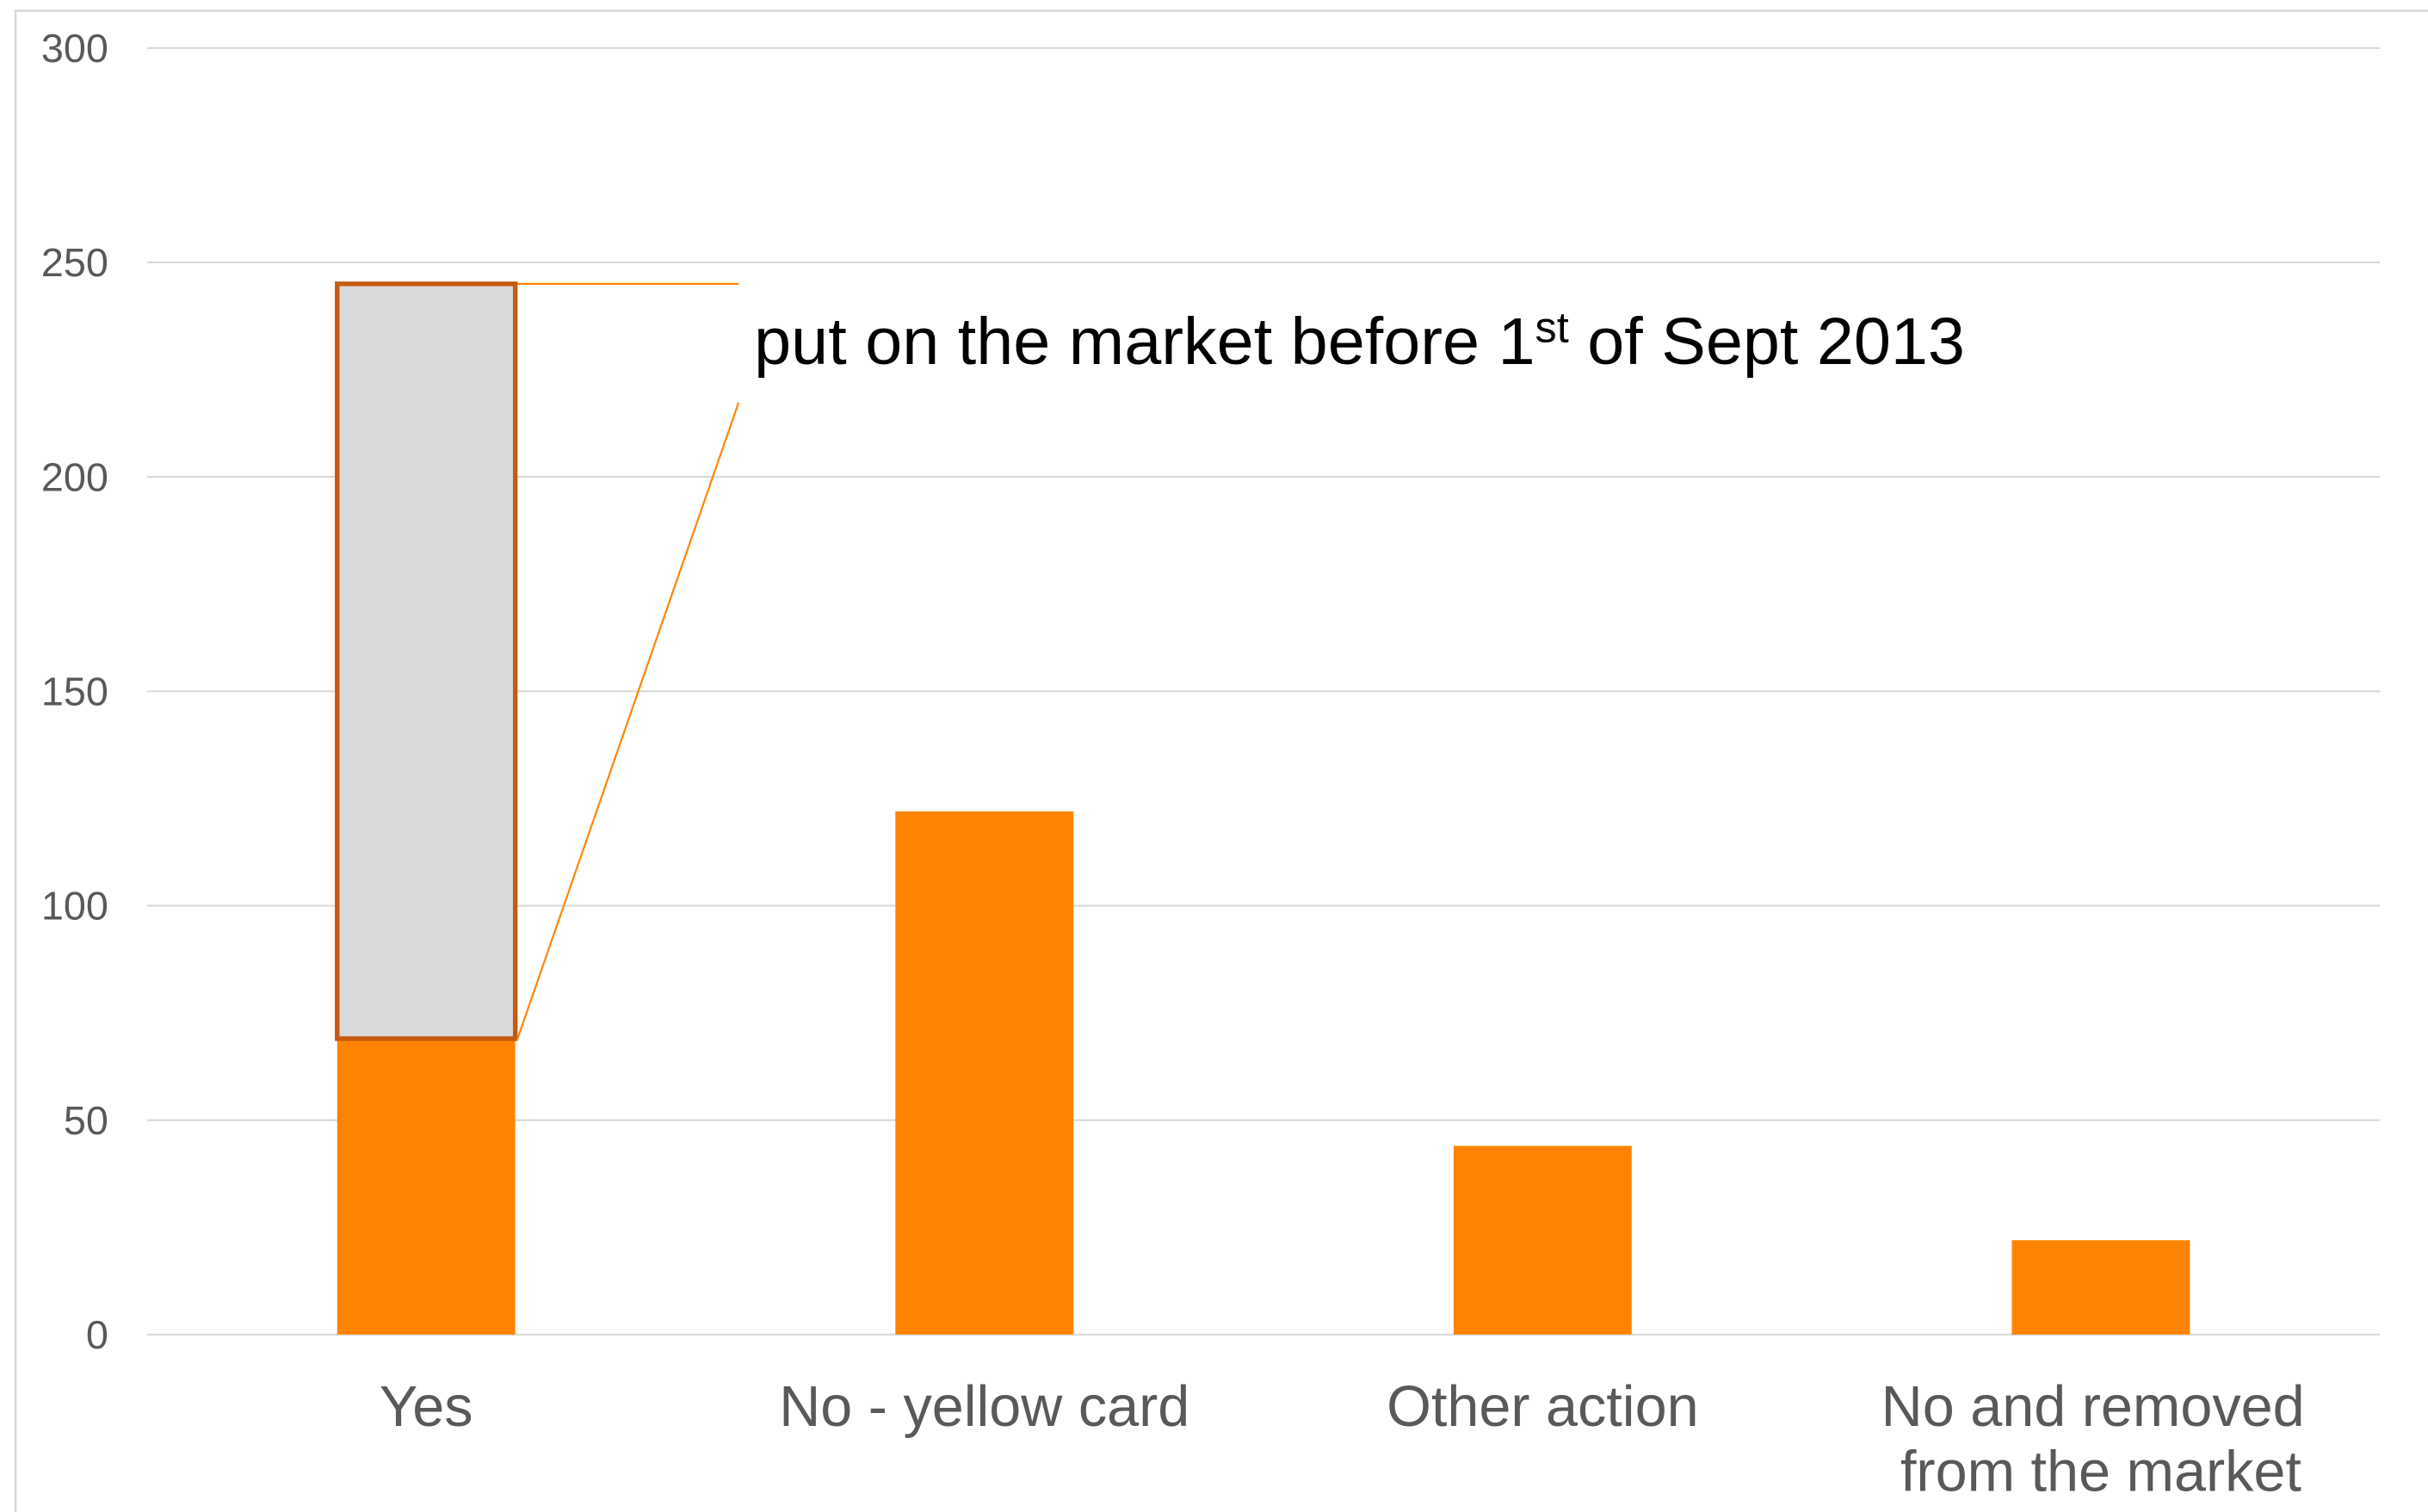 This screenshot has width=2428, height=1512. I want to click on y-tick-label: 100, so click(74, 907).